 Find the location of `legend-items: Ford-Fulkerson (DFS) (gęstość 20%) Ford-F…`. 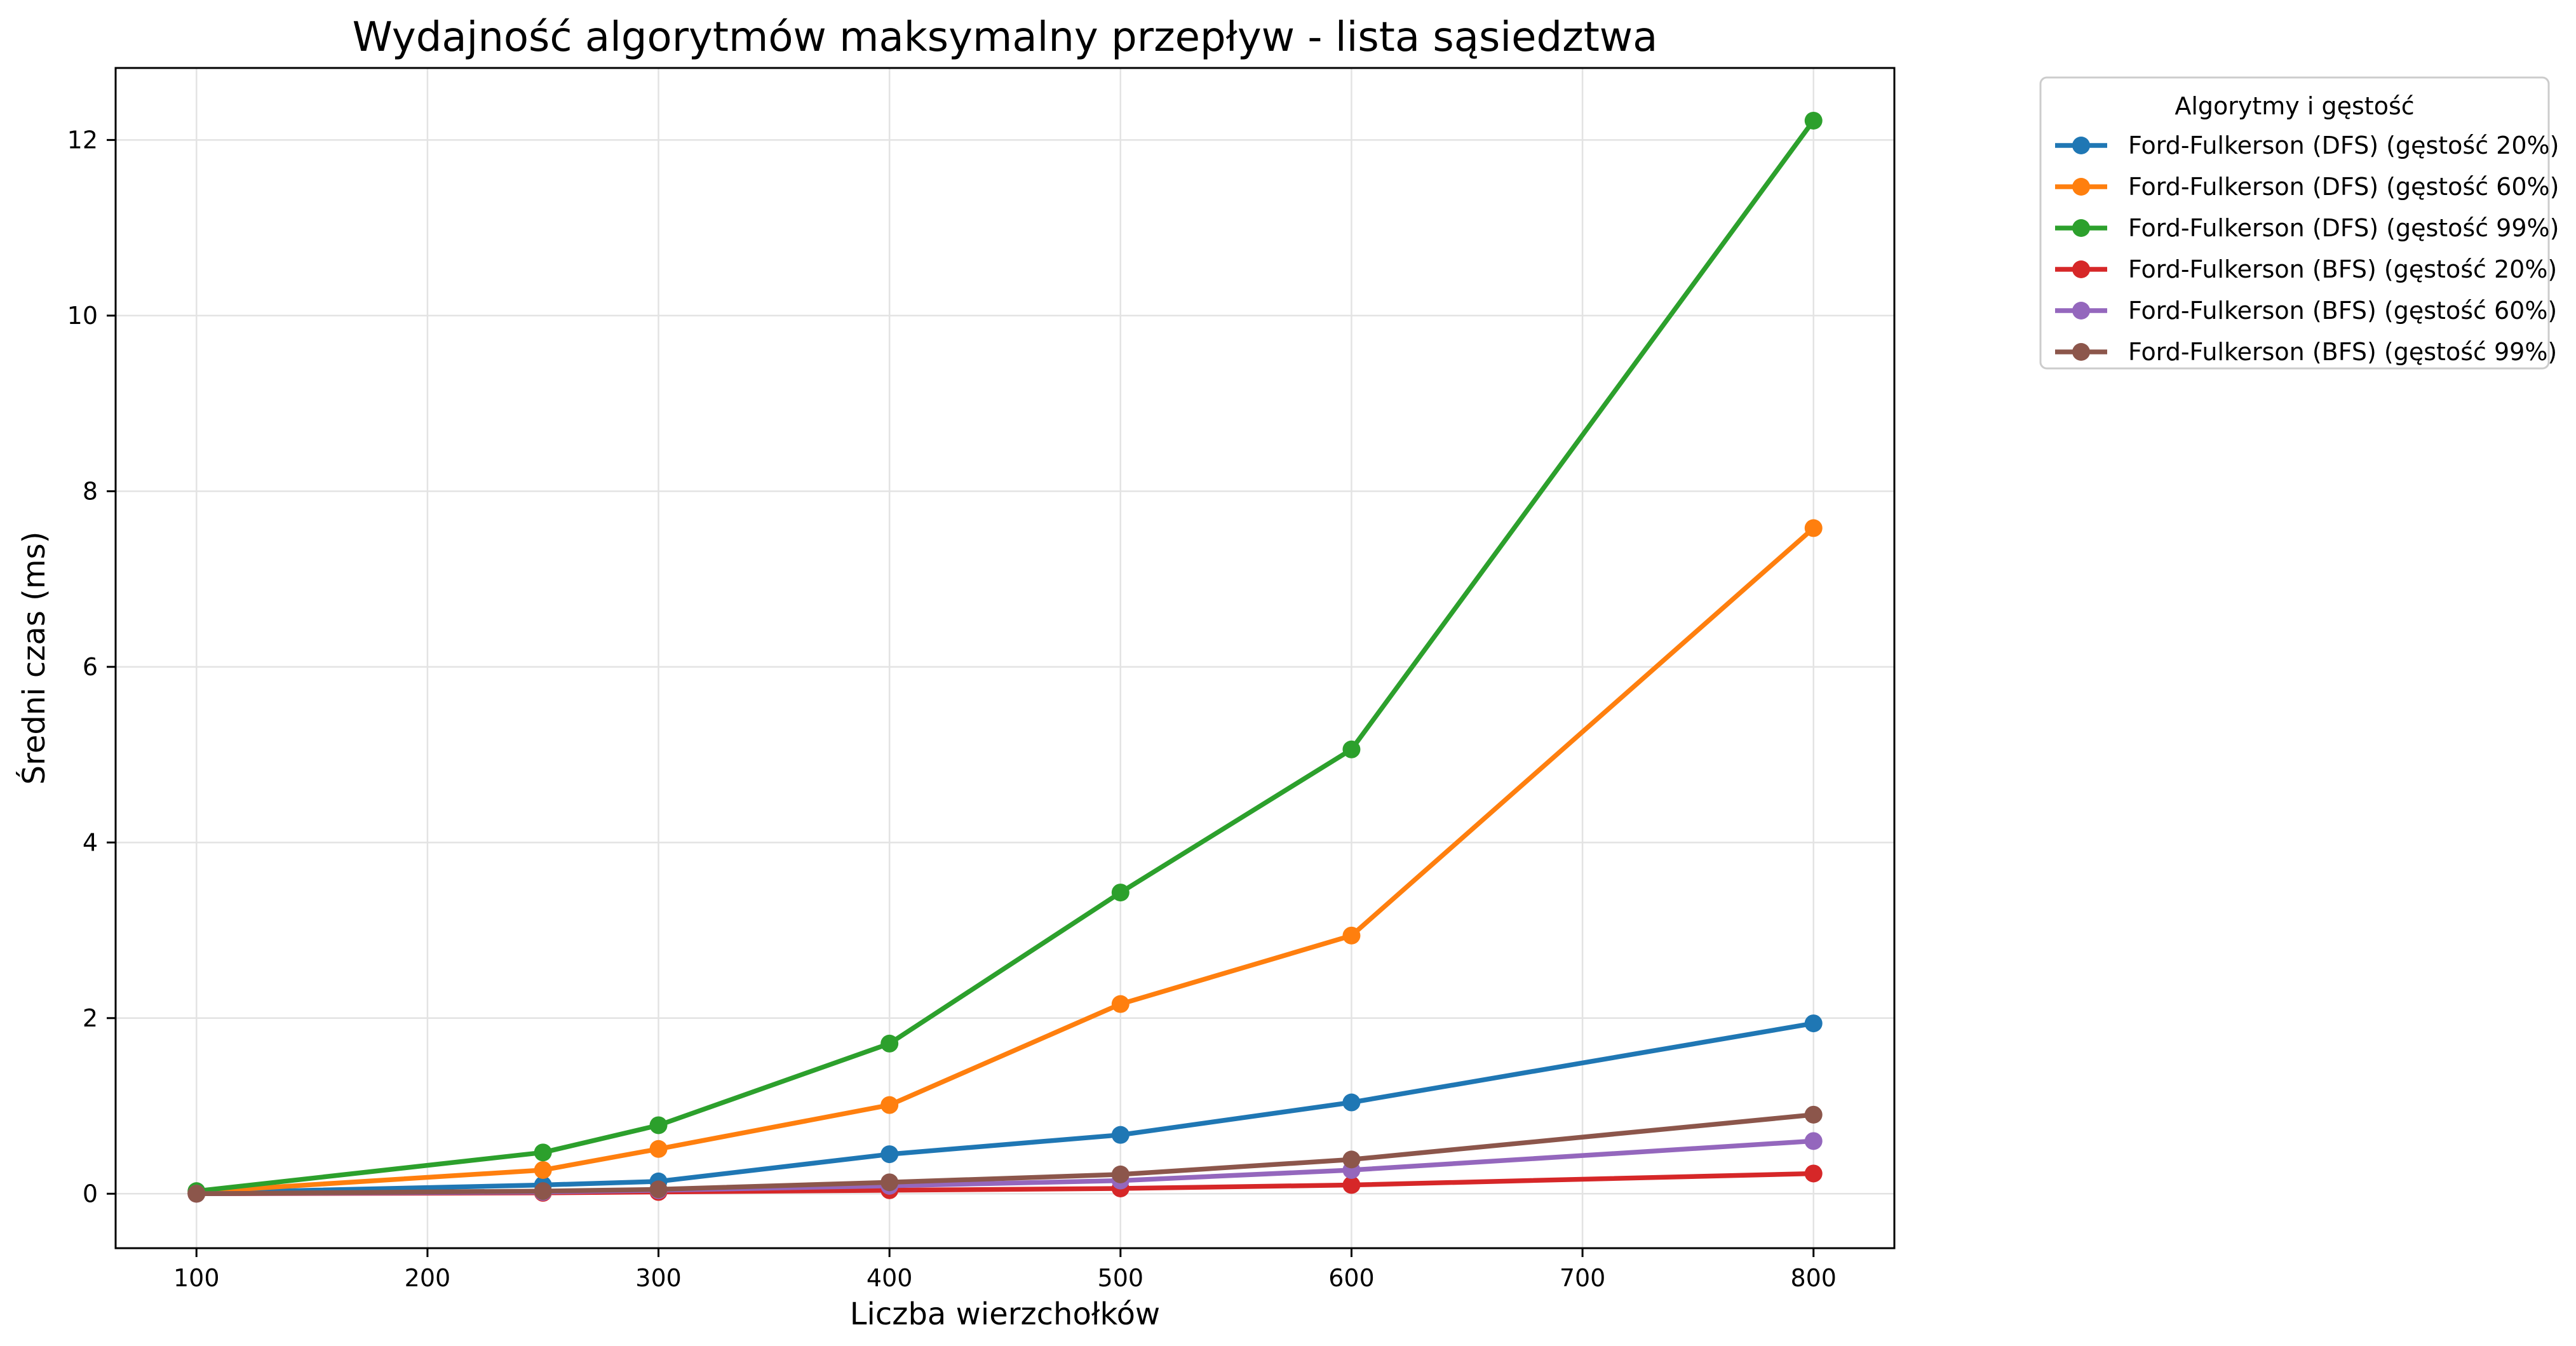

legend-items: Ford-Fulkerson (DFS) (gęstość 20%) Ford-F… is located at coordinates (2307, 248).